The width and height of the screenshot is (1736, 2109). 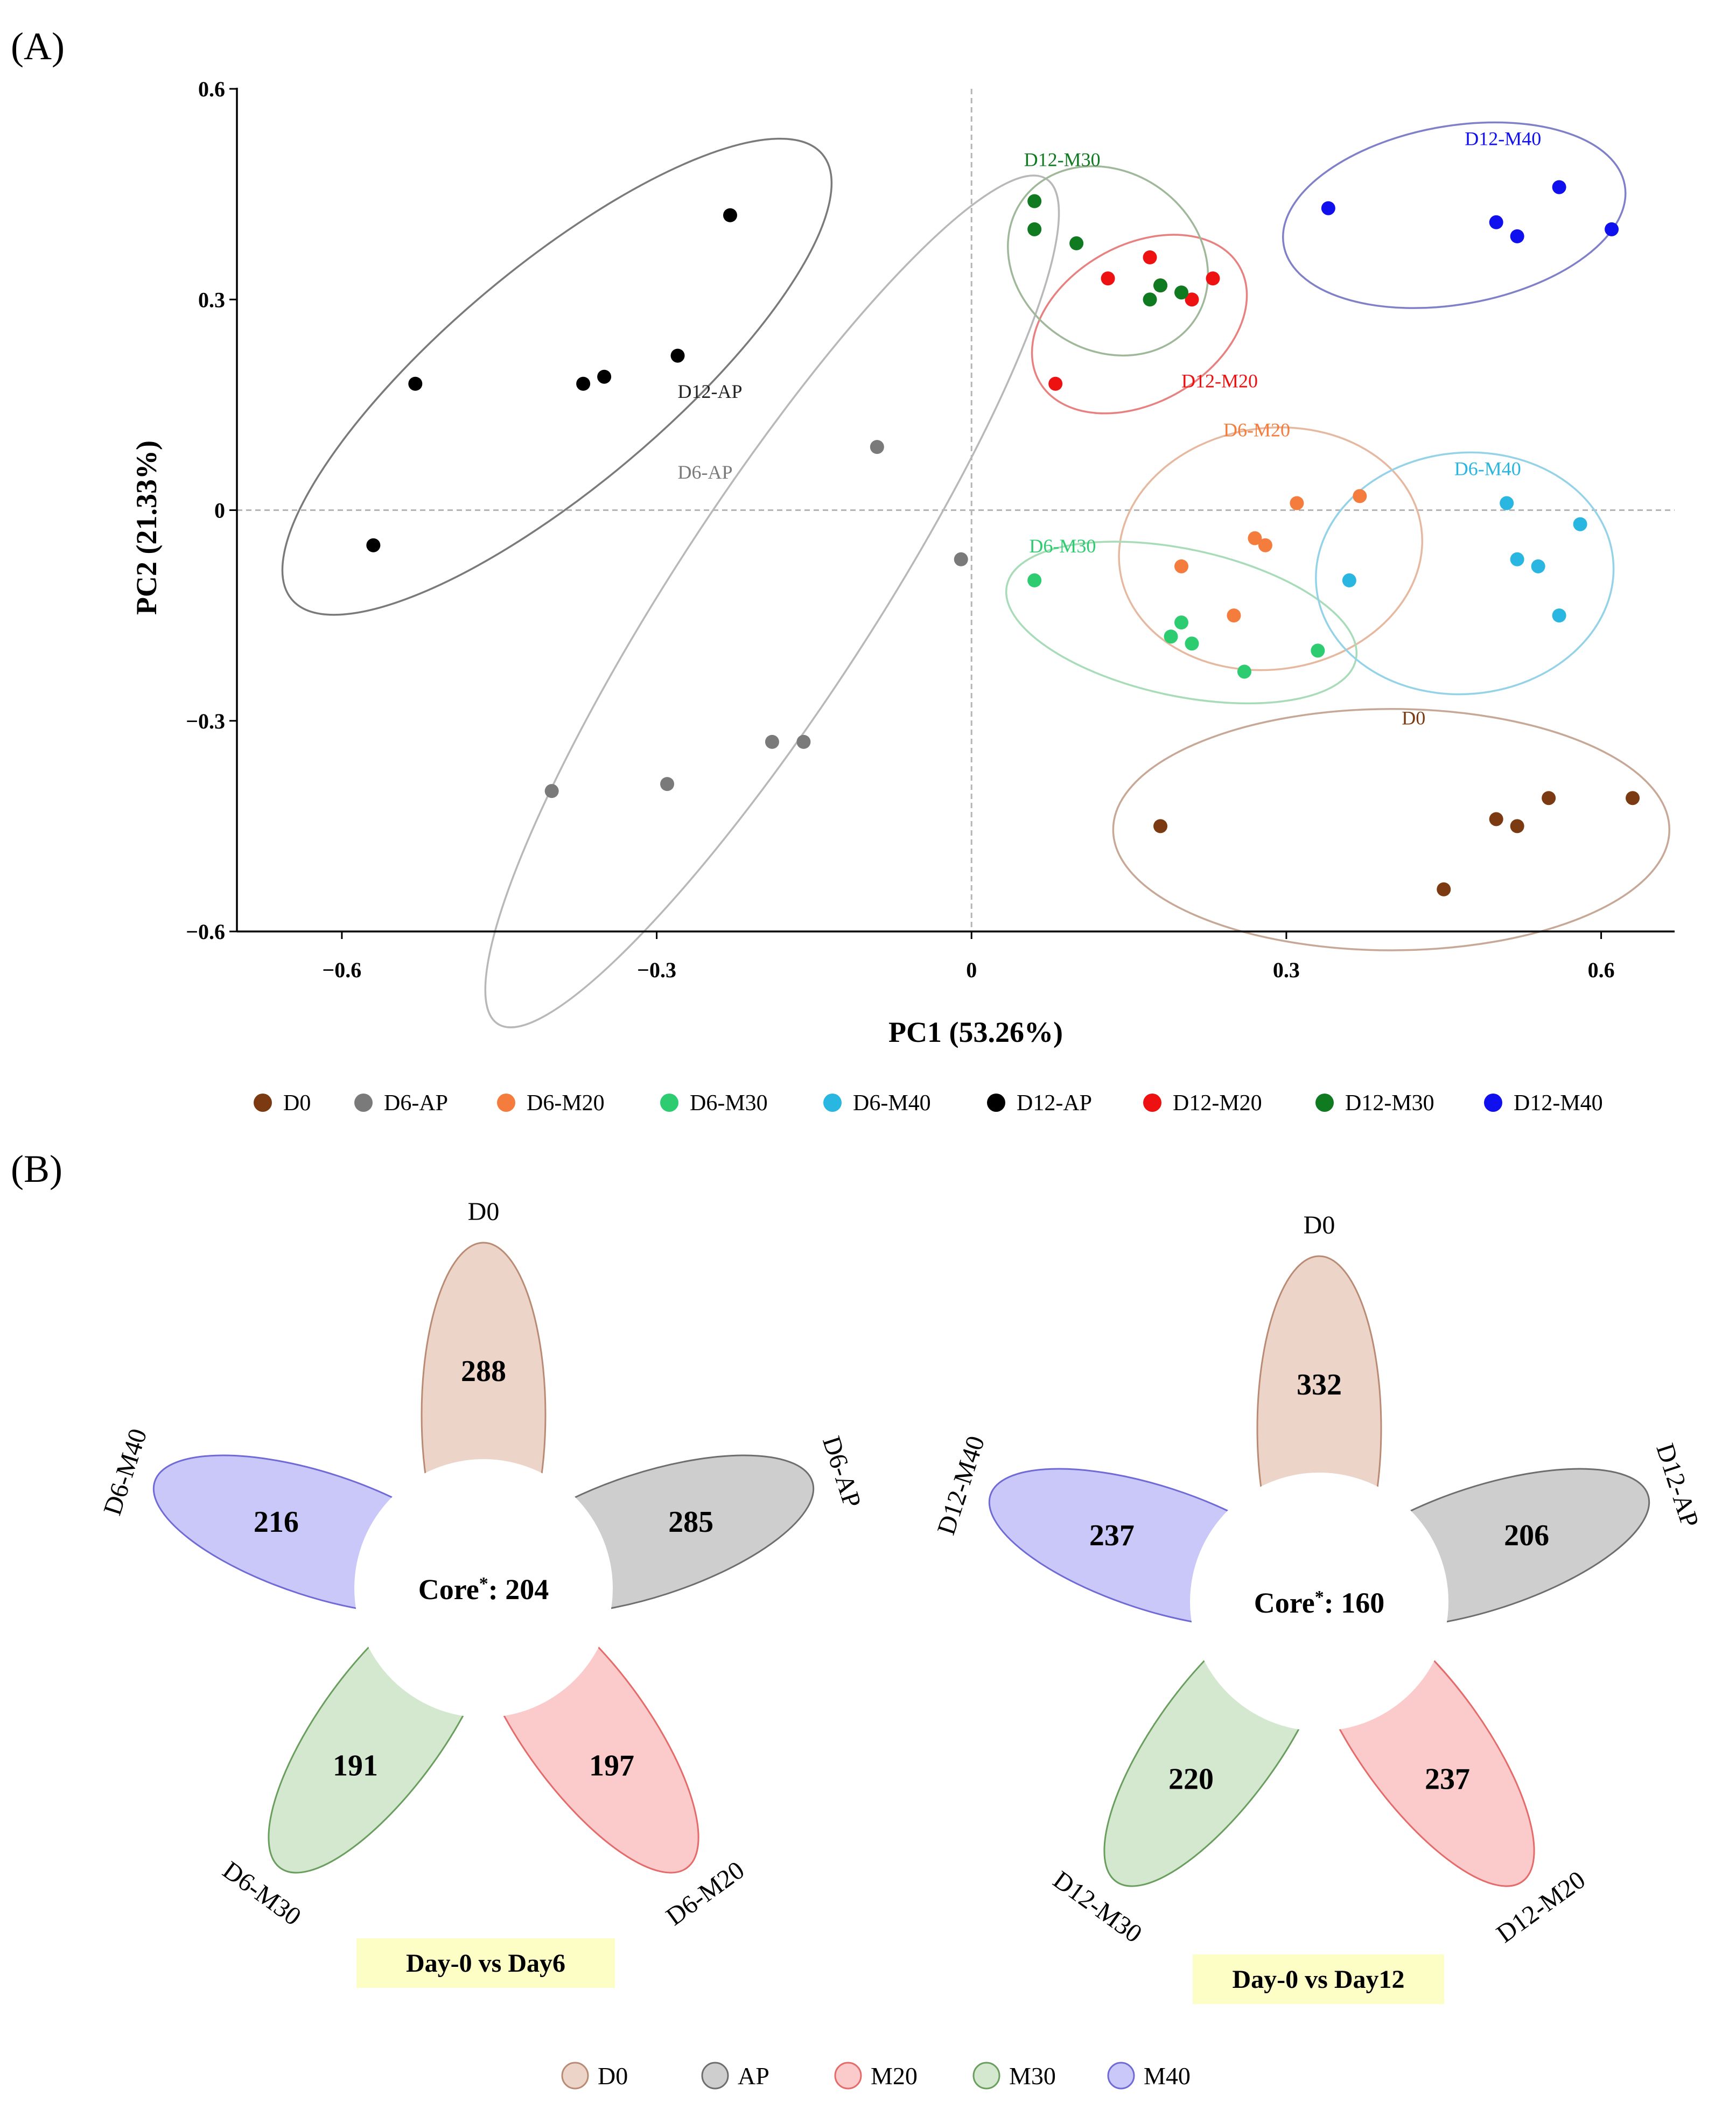 What do you see at coordinates (894, 2076) in the screenshot?
I see `legend-label-m20: M20` at bounding box center [894, 2076].